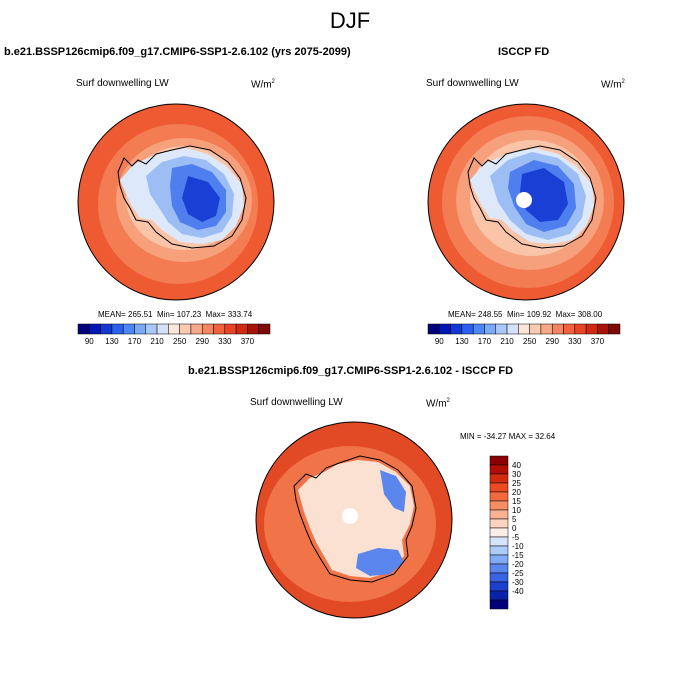 This screenshot has height=700, width=700. I want to click on colorbar-tick-label: -30, so click(518, 582).